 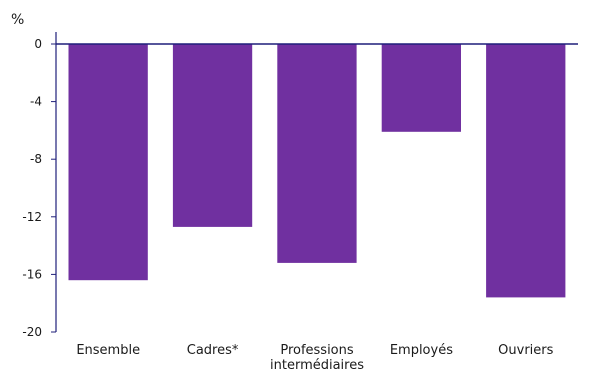 What do you see at coordinates (108, 350) in the screenshot?
I see `x-tick-label: Ensemble` at bounding box center [108, 350].